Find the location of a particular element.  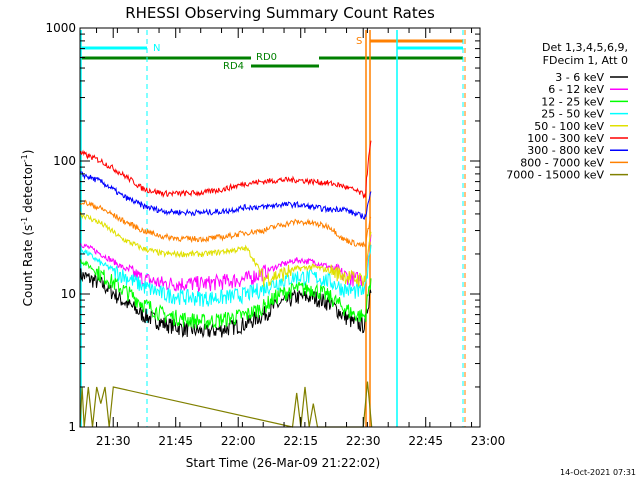

legend-label-12-25-kev: 12 - 25 keV is located at coordinates (572, 101).